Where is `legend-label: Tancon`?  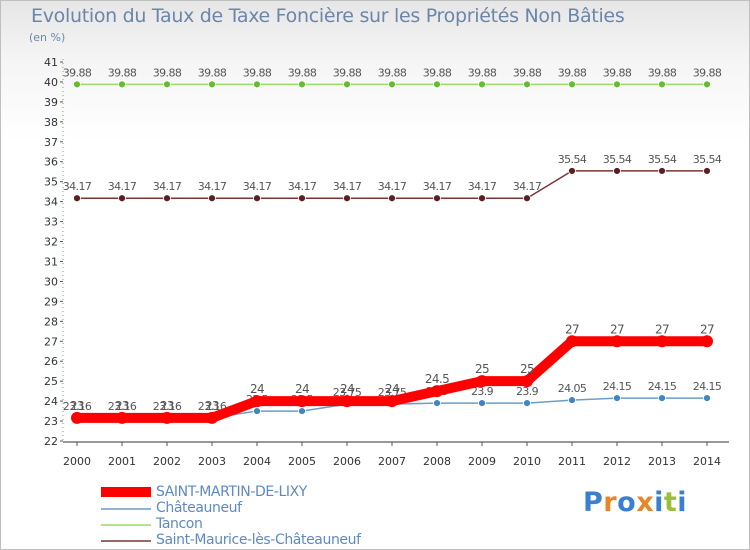 legend-label: Tancon is located at coordinates (179, 524).